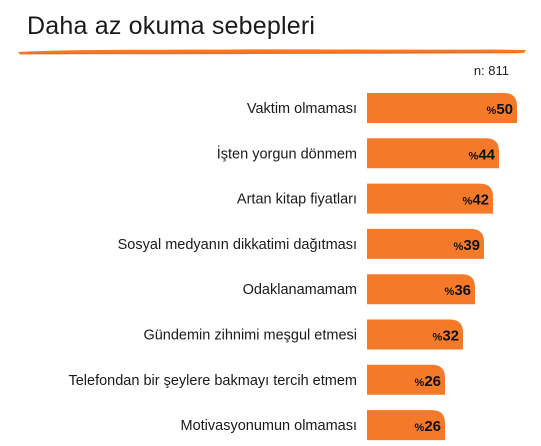 The height and width of the screenshot is (446, 541). Describe the element at coordinates (269, 426) in the screenshot. I see `category-label: Motivasyonumun olmaması` at that location.